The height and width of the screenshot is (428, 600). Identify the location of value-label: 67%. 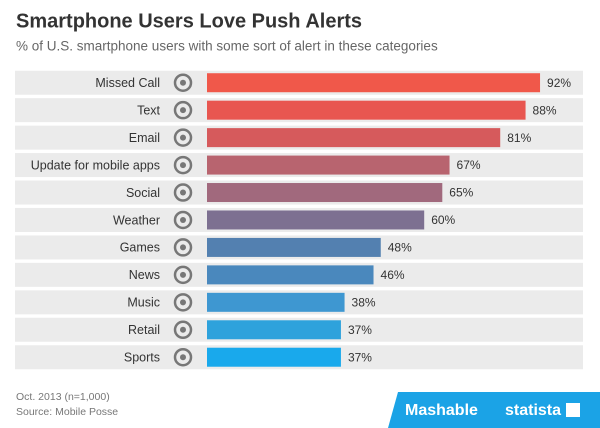
(469, 165).